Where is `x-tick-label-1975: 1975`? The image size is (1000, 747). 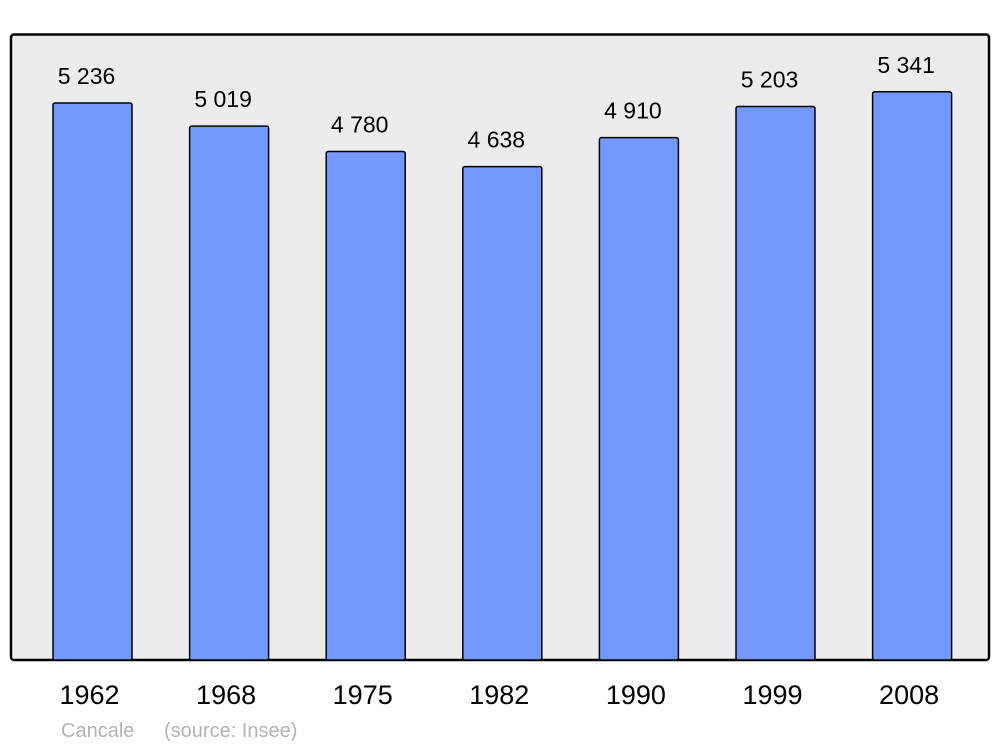
x-tick-label-1975: 1975 is located at coordinates (363, 695).